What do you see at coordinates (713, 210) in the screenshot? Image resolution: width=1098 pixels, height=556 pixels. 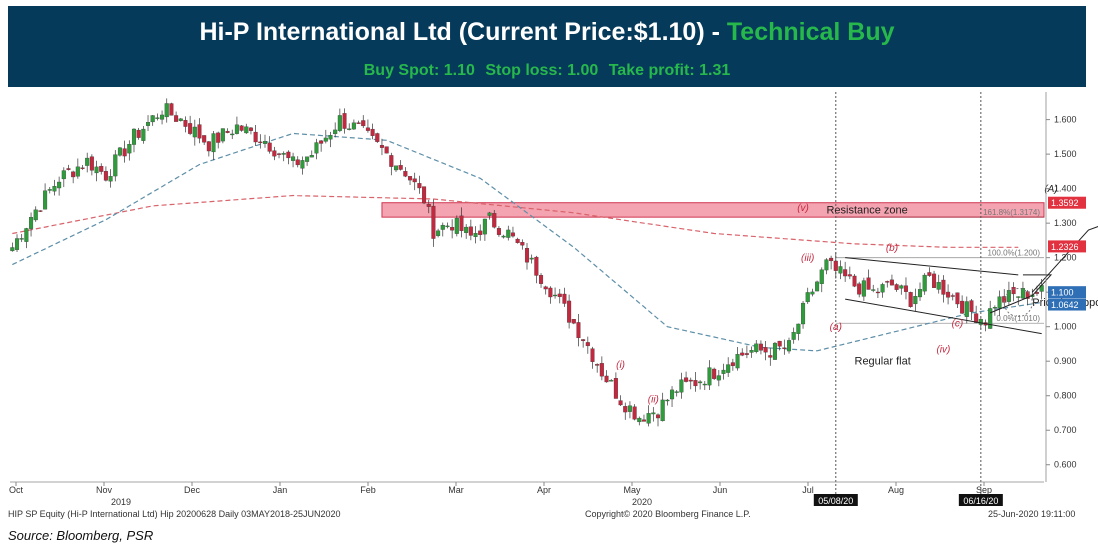 I see `resistance-zone-layer: Resistance zone` at bounding box center [713, 210].